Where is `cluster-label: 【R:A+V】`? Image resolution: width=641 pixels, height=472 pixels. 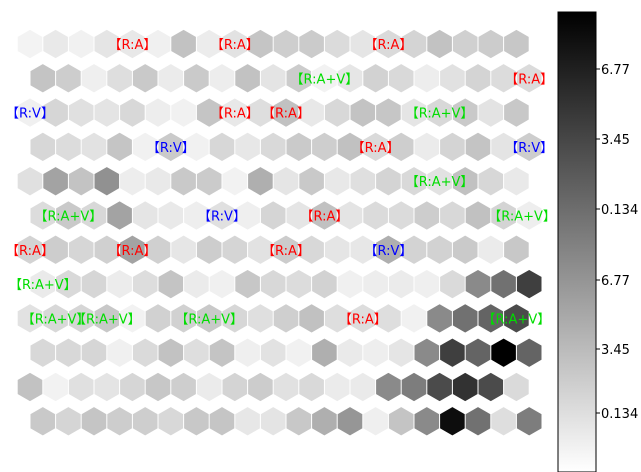 cluster-label: 【R:A+V】 is located at coordinates (56, 319).